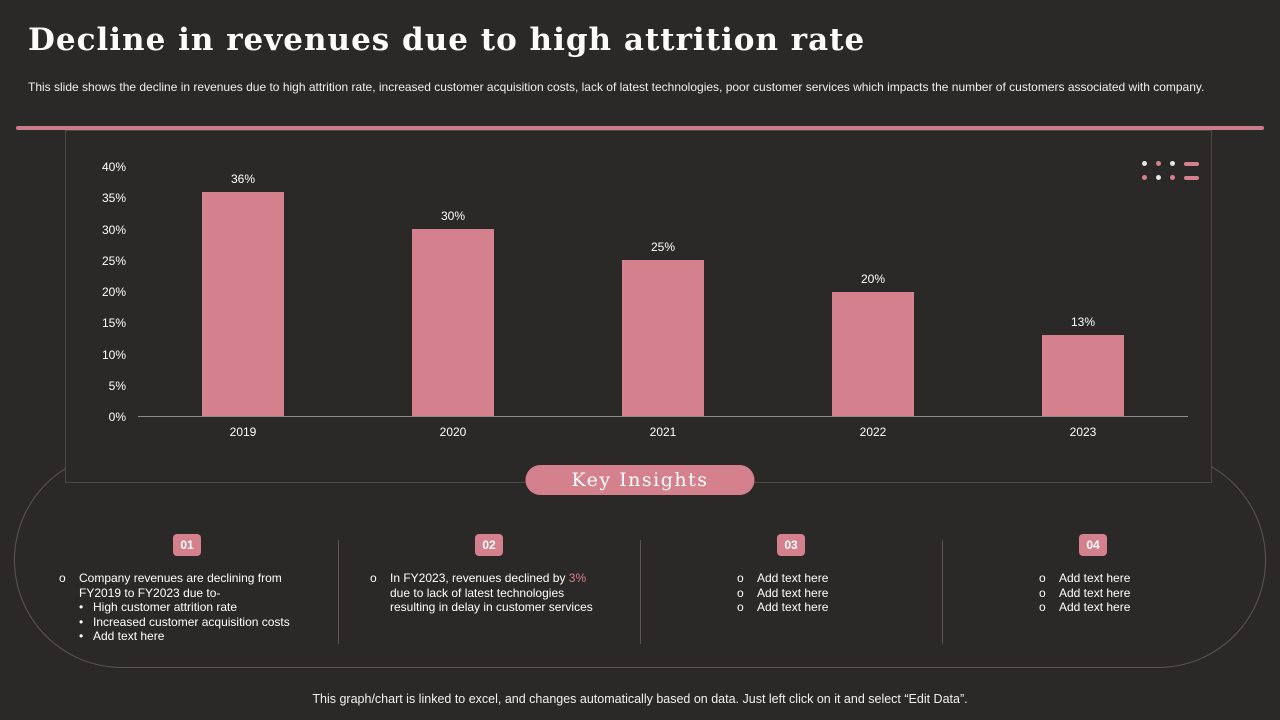 The width and height of the screenshot is (1280, 720). I want to click on insight-number-badge: 03, so click(791, 545).